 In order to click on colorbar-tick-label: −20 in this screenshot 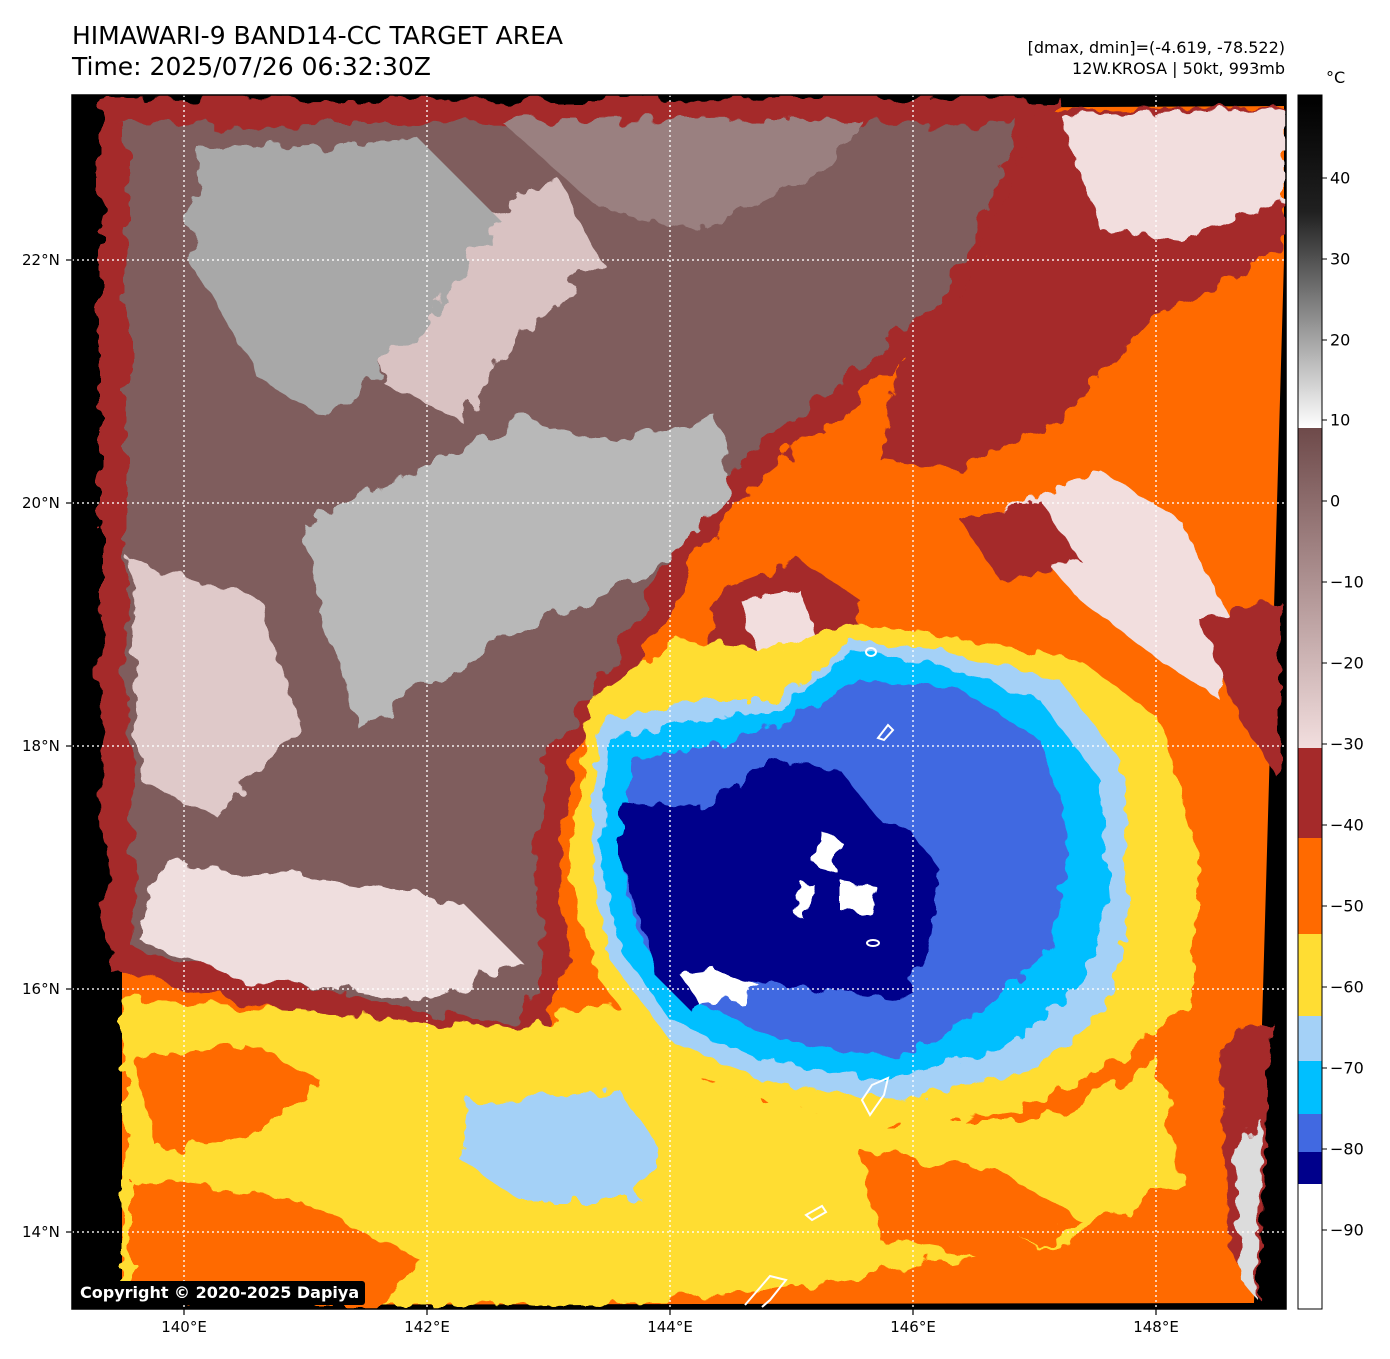, I will do `click(1347, 663)`.